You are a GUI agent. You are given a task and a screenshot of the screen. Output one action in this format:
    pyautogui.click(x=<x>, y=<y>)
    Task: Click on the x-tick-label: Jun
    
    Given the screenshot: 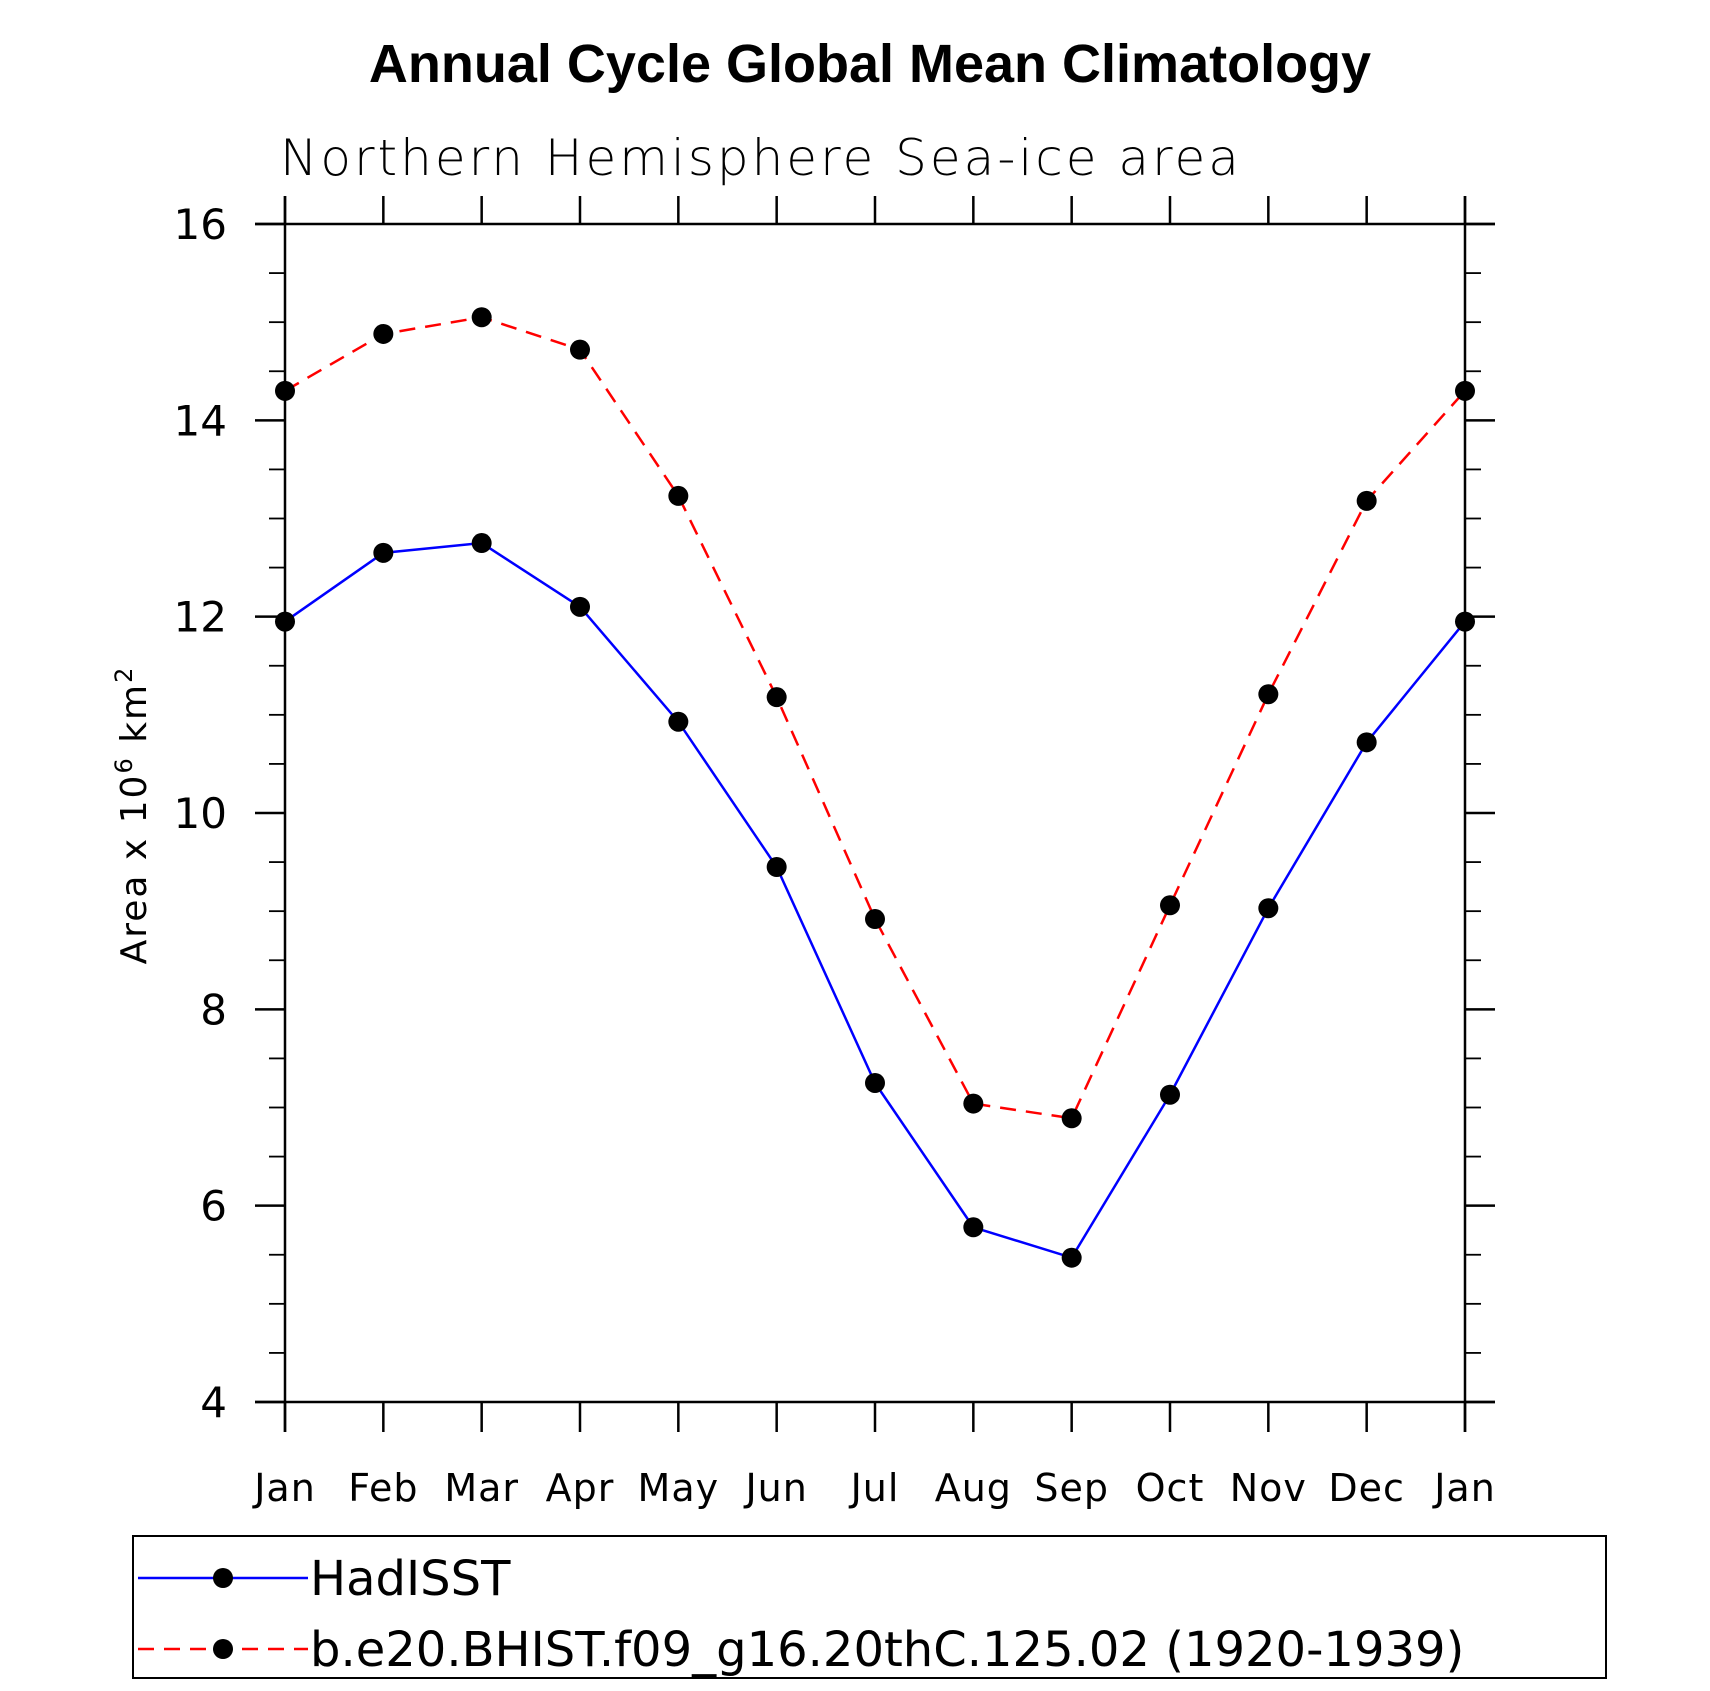 What is the action you would take?
    pyautogui.click(x=775, y=1488)
    